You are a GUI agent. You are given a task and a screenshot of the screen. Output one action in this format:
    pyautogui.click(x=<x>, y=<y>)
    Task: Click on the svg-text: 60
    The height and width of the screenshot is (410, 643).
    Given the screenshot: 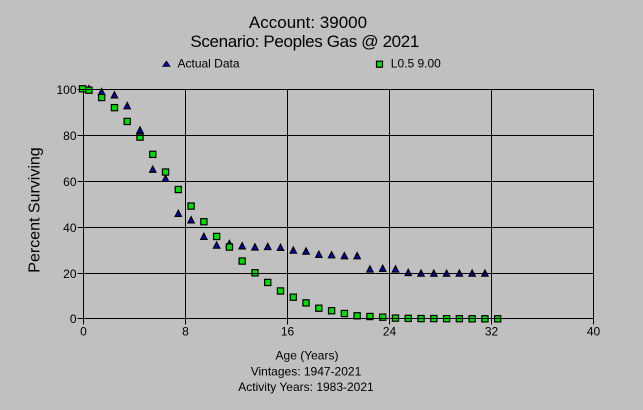 What is the action you would take?
    pyautogui.click(x=70, y=182)
    